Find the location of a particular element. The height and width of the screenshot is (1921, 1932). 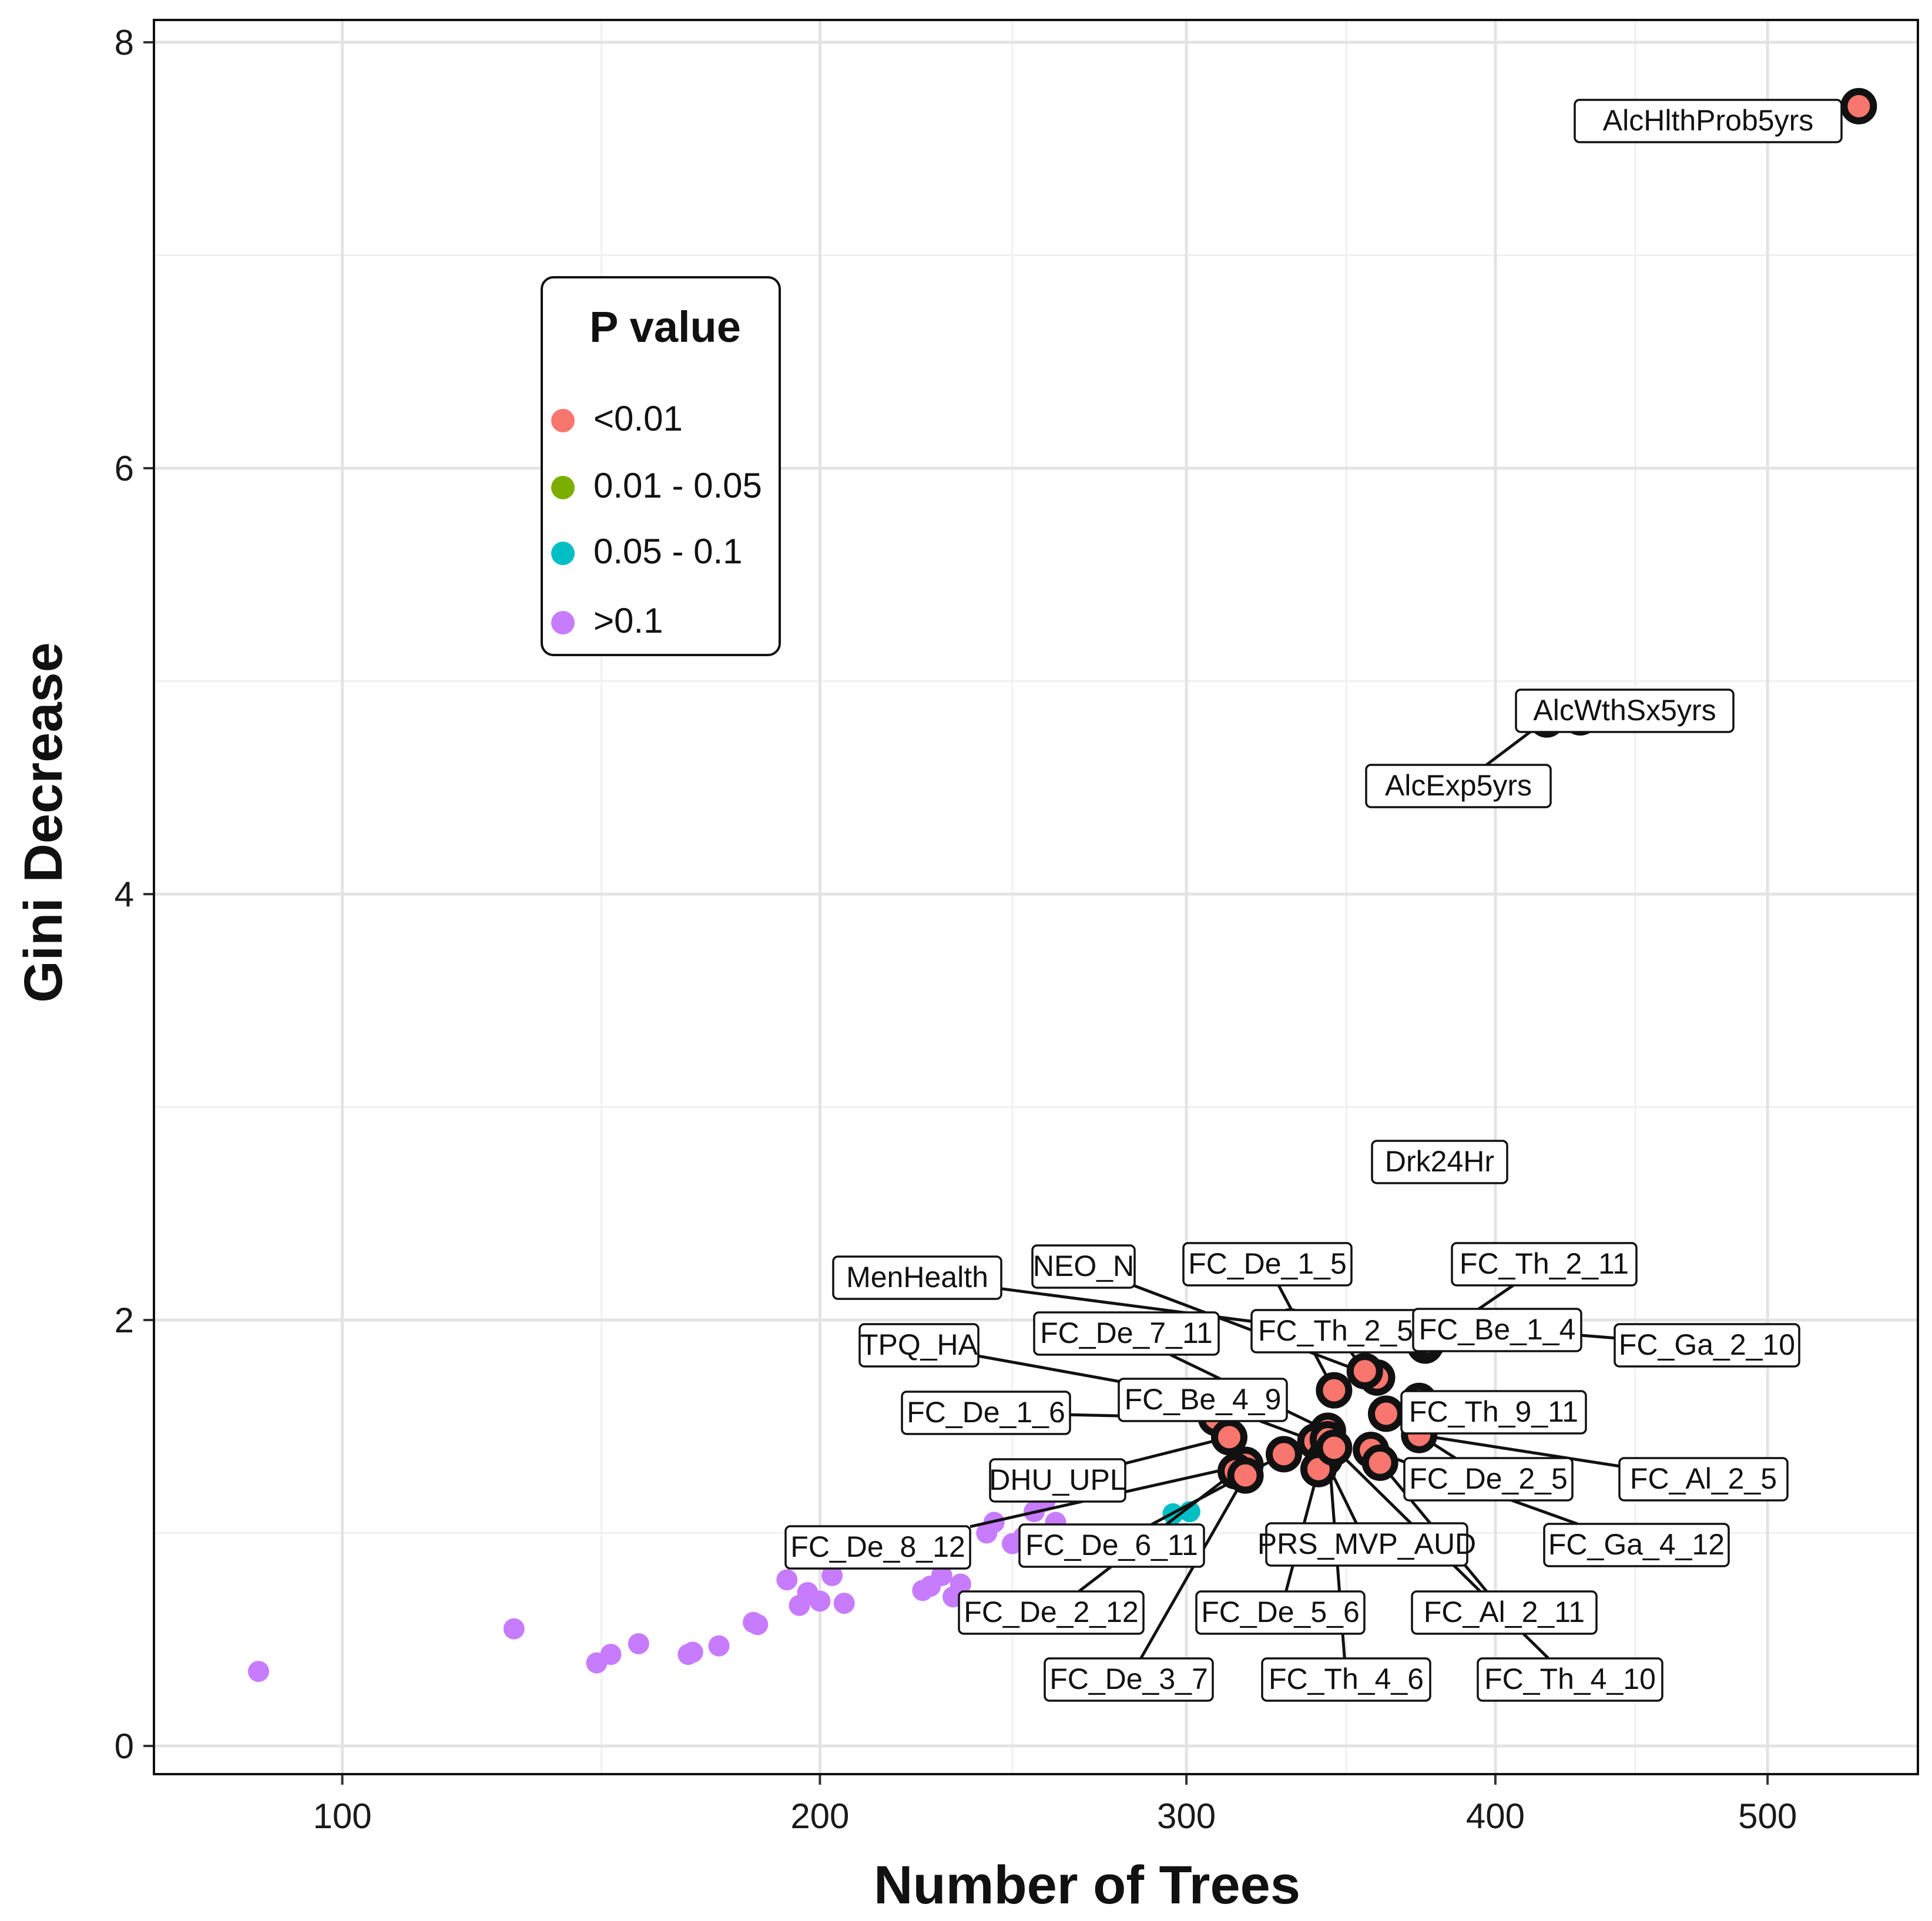

x-axis-title: Number of Trees is located at coordinates (1087, 1885).